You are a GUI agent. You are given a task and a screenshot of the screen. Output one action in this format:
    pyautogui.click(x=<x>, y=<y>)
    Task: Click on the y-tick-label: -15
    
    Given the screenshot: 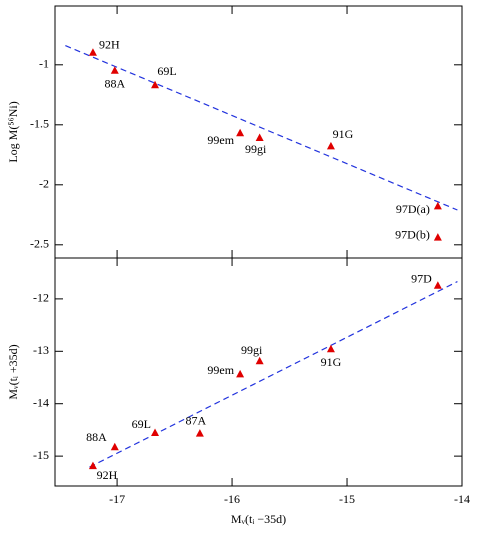 What is the action you would take?
    pyautogui.click(x=41, y=455)
    